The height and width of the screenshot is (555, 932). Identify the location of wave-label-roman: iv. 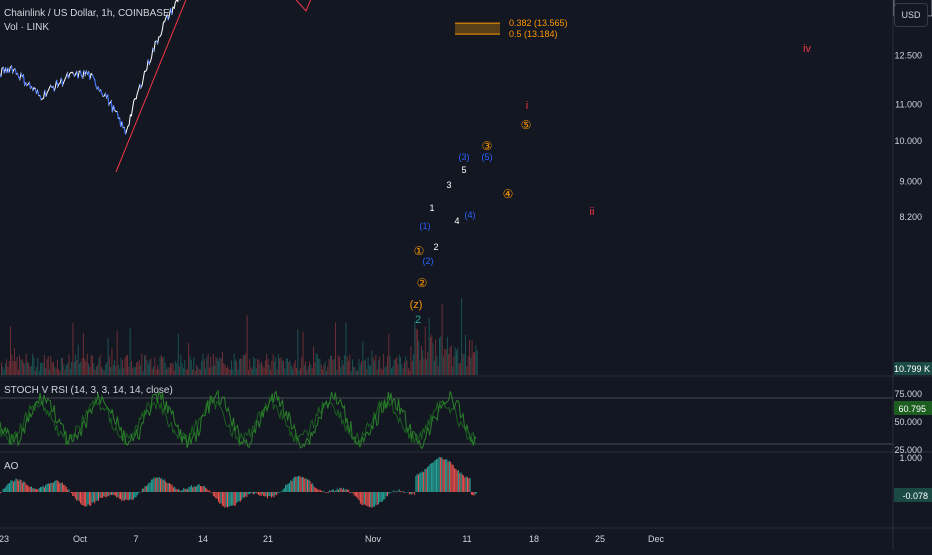
(807, 49).